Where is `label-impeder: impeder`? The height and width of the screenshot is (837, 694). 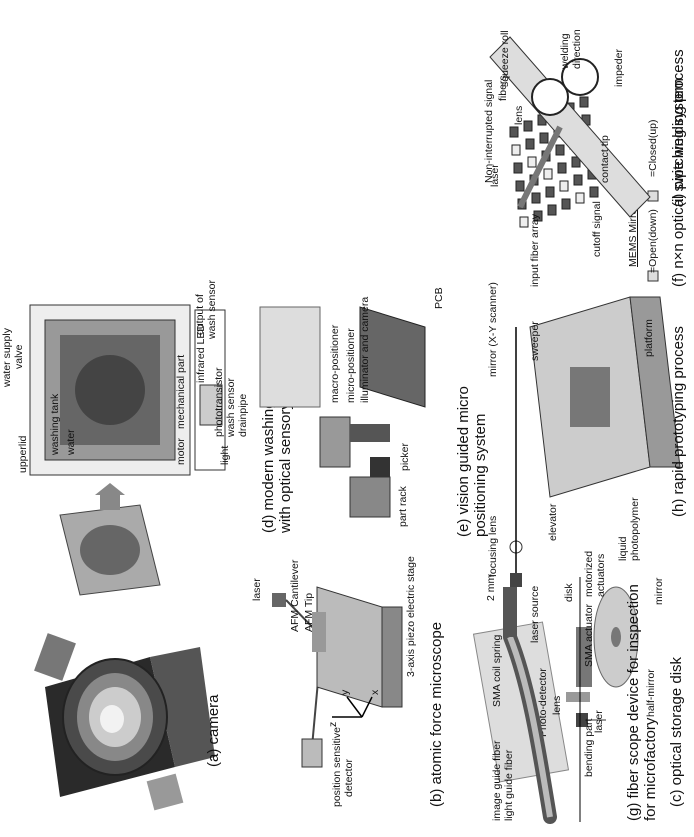
label-impeder: impeder is located at coordinates (619, 68).